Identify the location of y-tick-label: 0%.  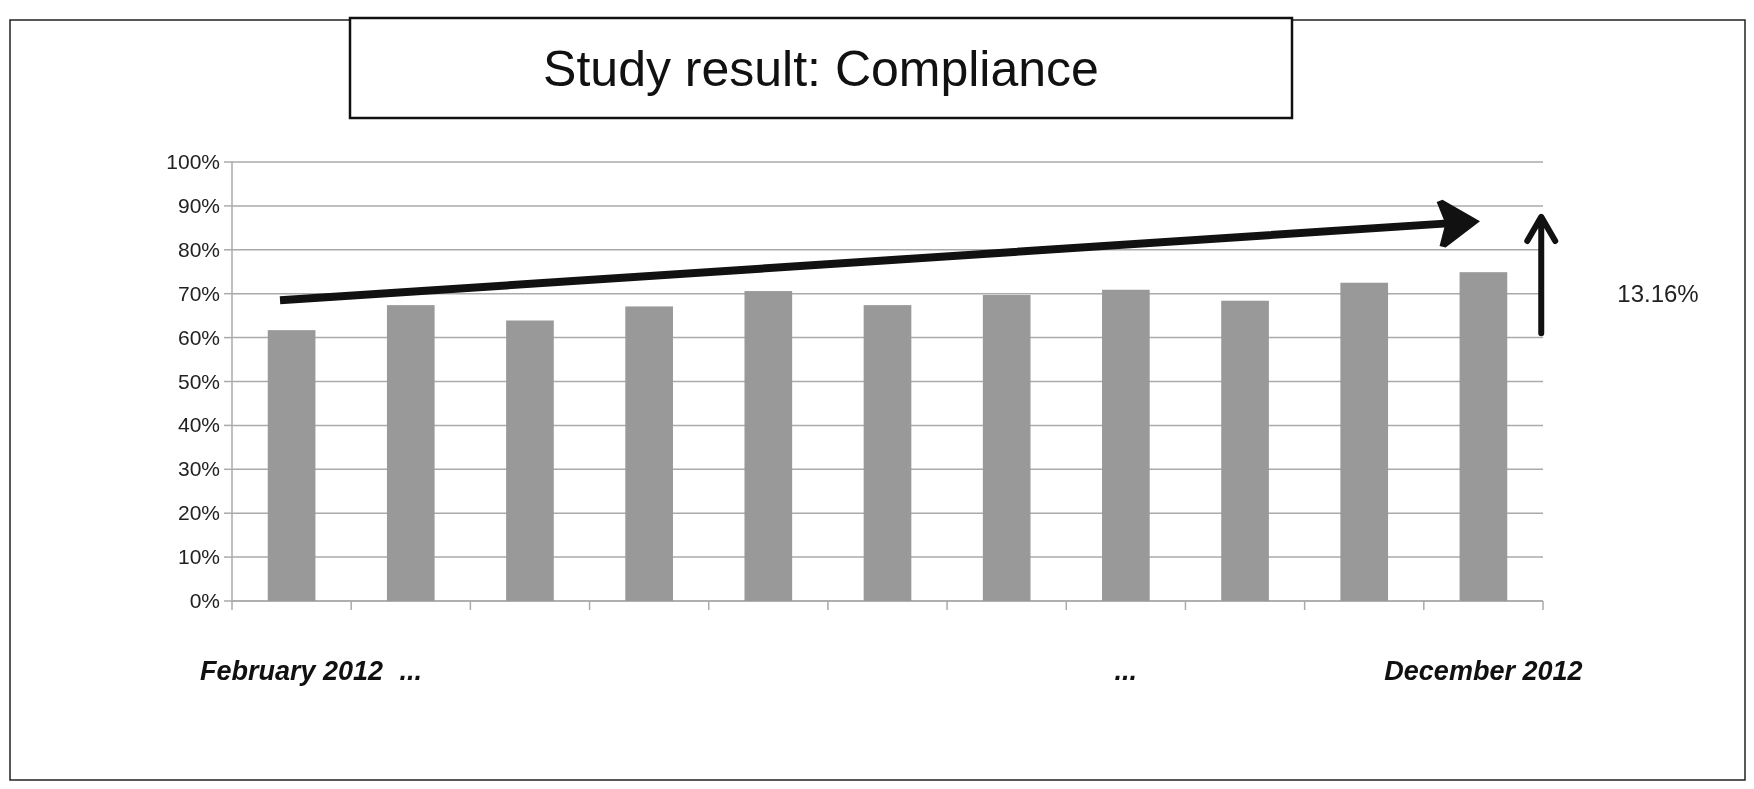
(204, 600).